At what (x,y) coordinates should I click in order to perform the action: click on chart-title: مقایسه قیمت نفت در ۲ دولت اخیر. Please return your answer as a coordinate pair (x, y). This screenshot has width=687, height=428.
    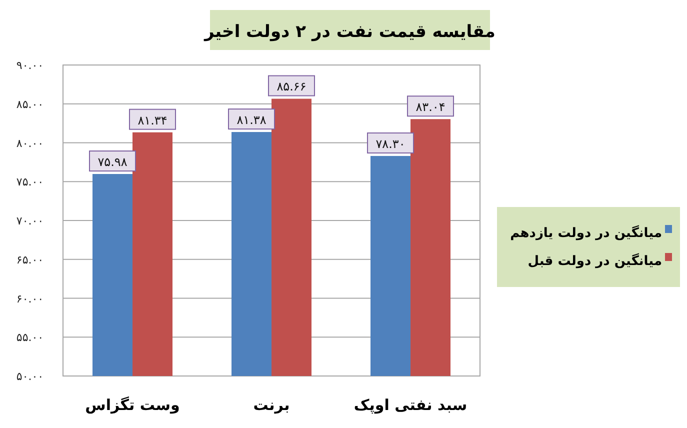
    Looking at the image, I should click on (350, 32).